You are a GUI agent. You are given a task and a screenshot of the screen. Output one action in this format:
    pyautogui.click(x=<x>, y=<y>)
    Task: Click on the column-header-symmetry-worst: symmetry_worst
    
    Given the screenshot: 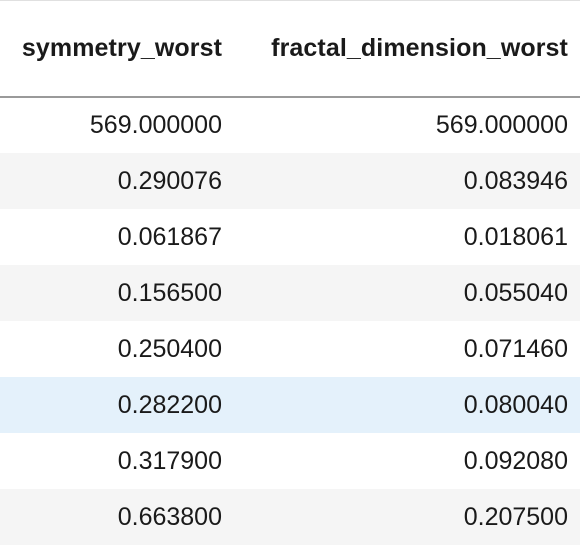 What is the action you would take?
    pyautogui.click(x=117, y=49)
    